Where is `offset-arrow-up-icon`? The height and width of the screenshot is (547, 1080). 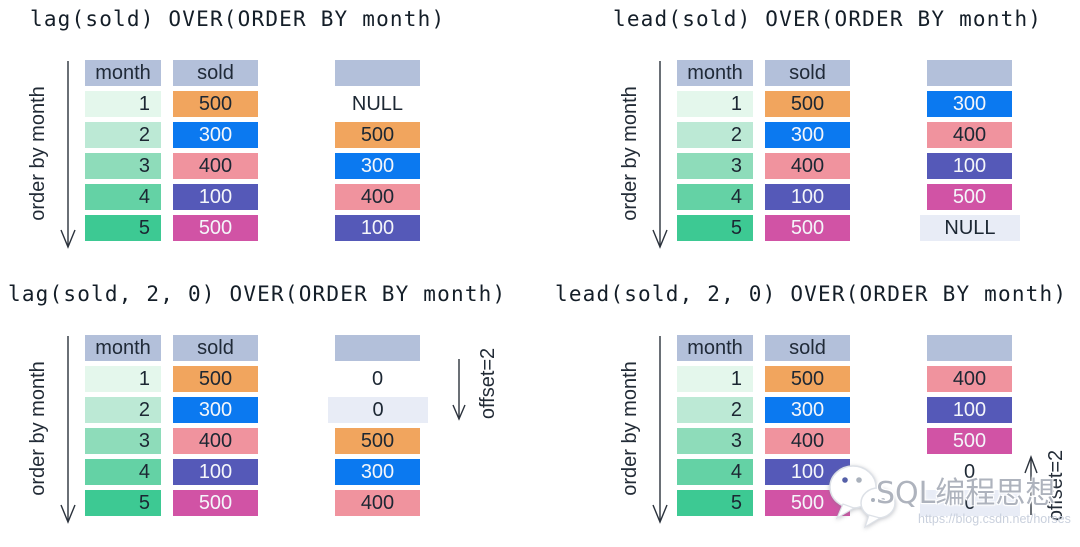
offset-arrow-up-icon is located at coordinates (1031, 485).